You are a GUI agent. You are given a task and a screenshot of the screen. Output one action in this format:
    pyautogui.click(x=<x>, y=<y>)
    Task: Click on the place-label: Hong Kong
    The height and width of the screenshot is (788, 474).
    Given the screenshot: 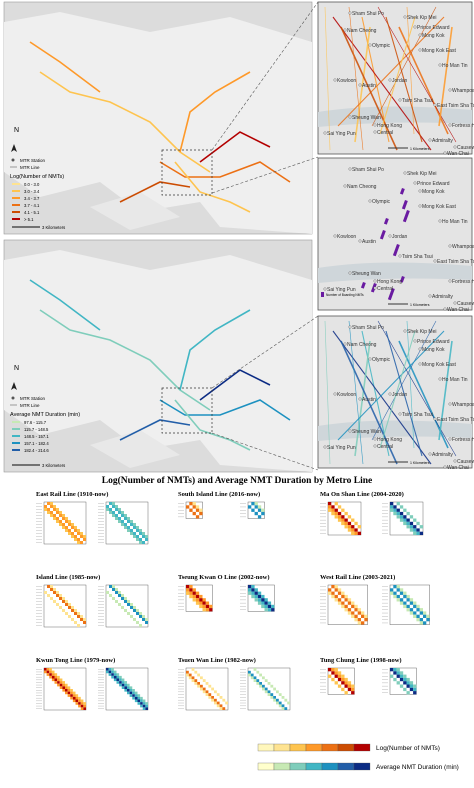 What is the action you would take?
    pyautogui.click(x=389, y=126)
    